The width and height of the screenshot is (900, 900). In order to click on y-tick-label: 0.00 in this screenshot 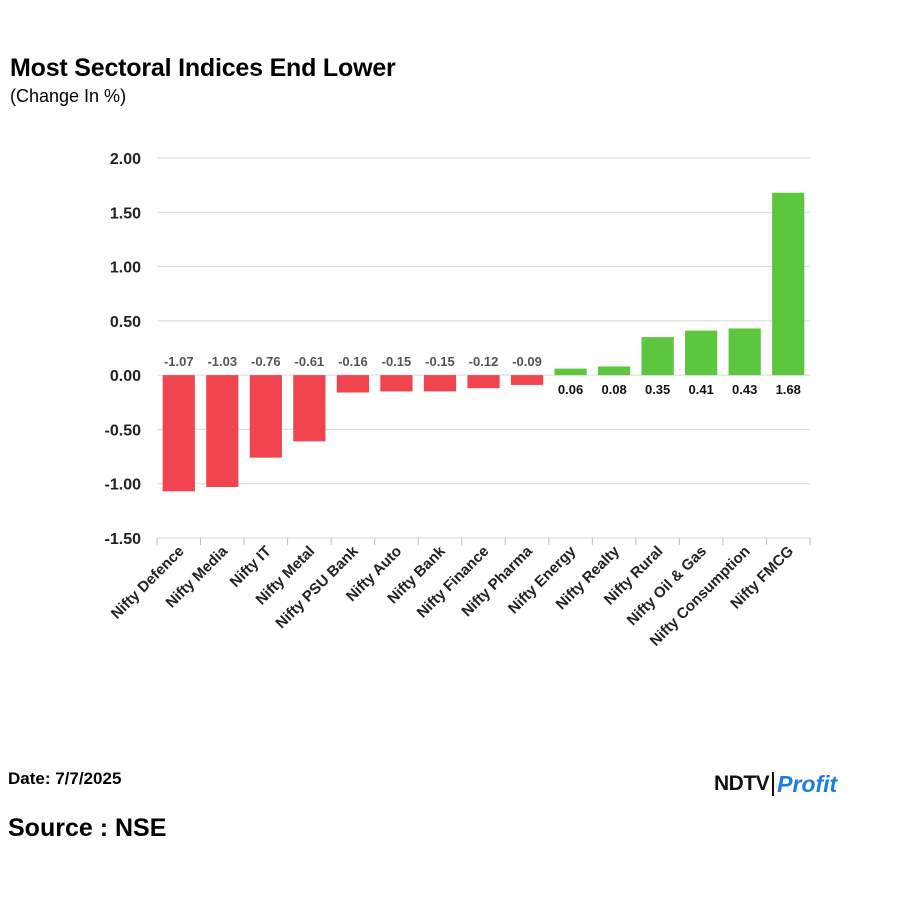, I will do `click(125, 376)`.